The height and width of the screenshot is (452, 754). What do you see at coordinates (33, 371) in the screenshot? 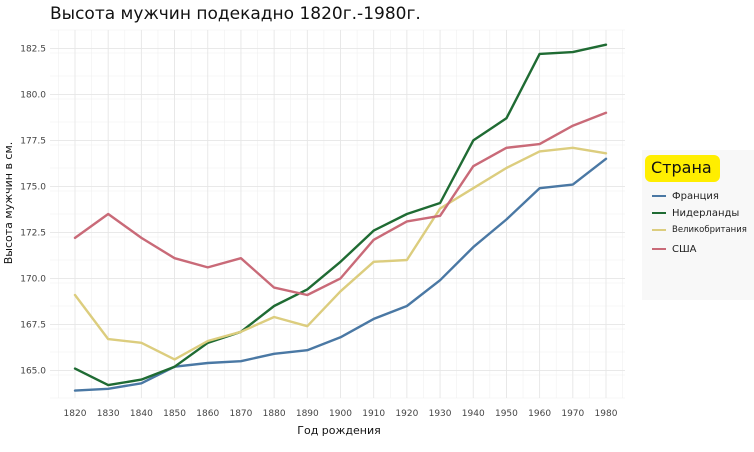
I see `y-tick-label: 165.0` at bounding box center [33, 371].